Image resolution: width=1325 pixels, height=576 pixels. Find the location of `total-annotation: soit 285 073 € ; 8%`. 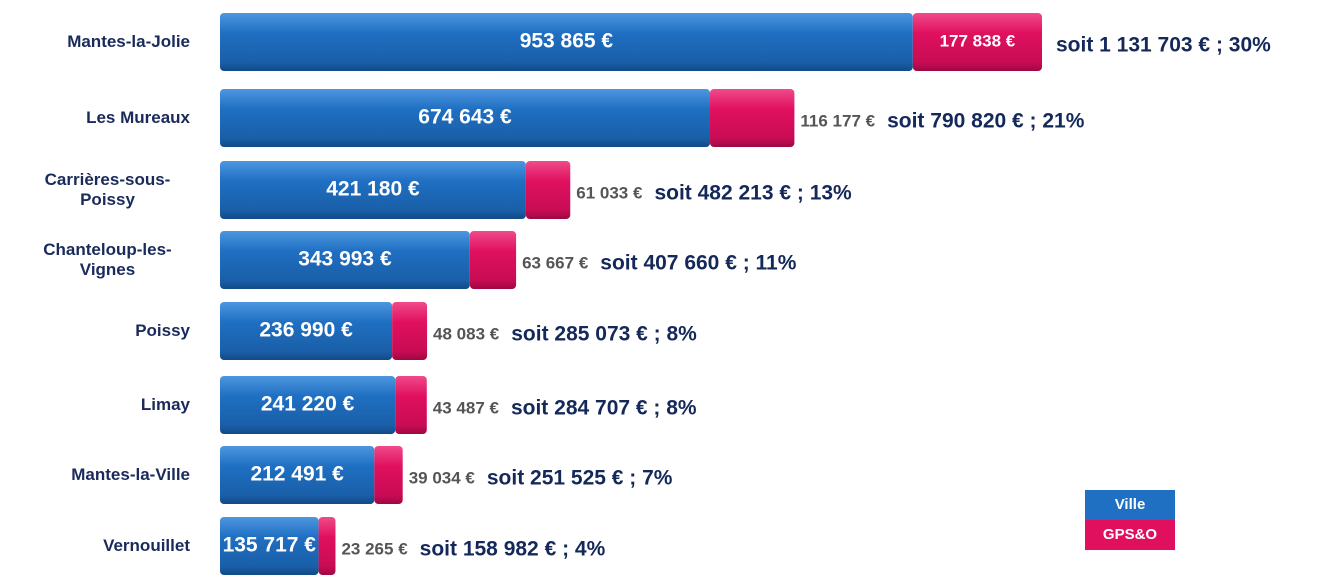

total-annotation: soit 285 073 € ; 8% is located at coordinates (604, 334).